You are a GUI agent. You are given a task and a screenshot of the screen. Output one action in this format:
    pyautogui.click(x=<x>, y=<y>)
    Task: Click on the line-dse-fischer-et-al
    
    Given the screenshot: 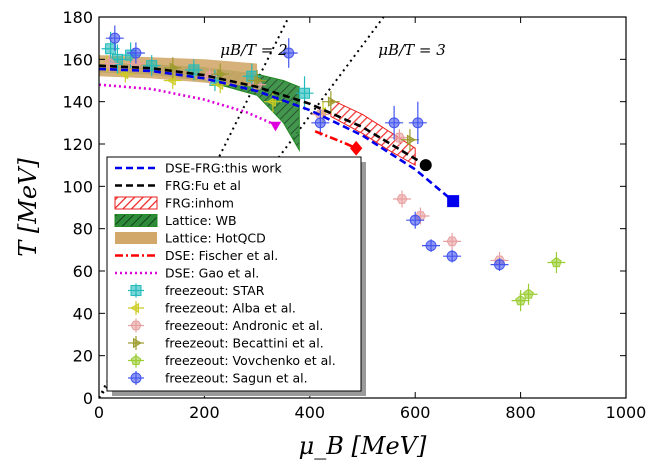 What is the action you would take?
    pyautogui.click(x=335, y=140)
    